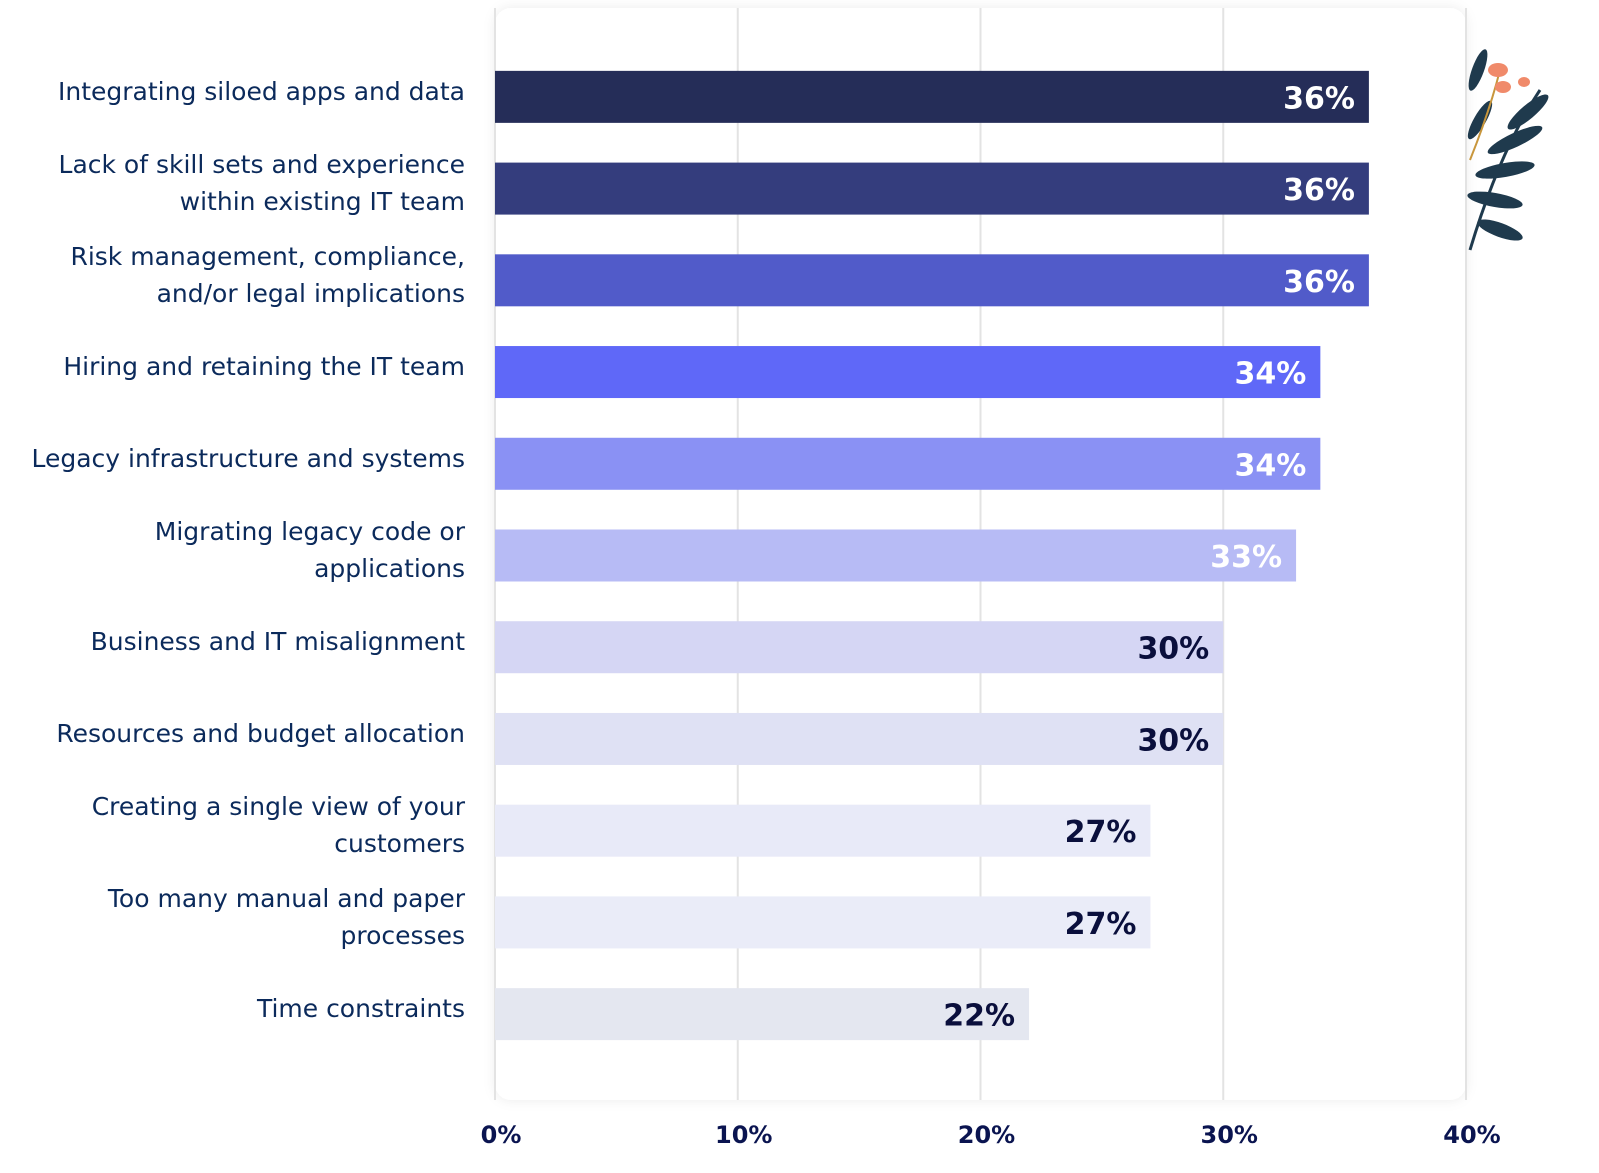 The image size is (1599, 1173). Describe the element at coordinates (403, 935) in the screenshot. I see `category-label: processes` at that location.